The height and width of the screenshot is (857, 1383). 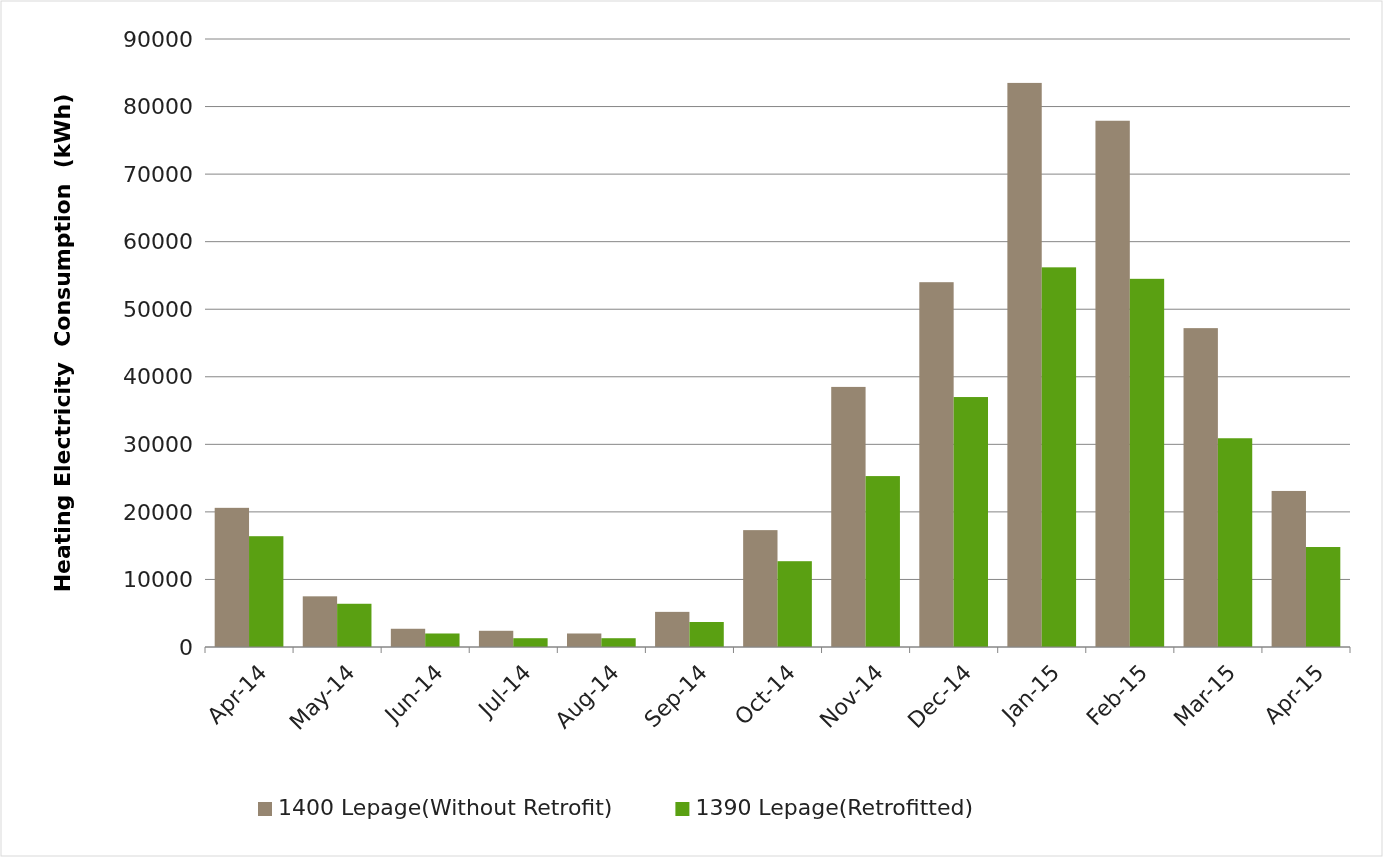 I want to click on y-tick-label: 90000, so click(x=158, y=39).